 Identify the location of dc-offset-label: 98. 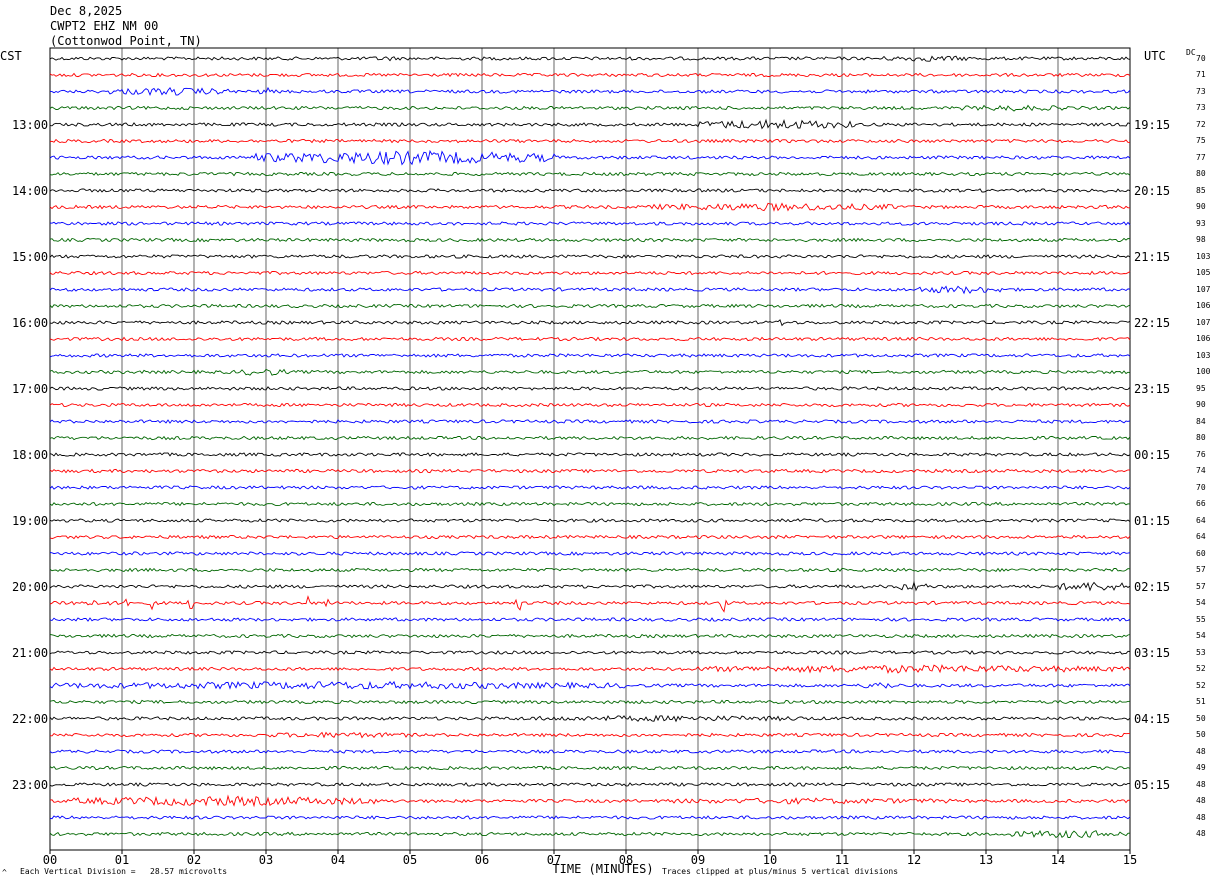
(1201, 239).